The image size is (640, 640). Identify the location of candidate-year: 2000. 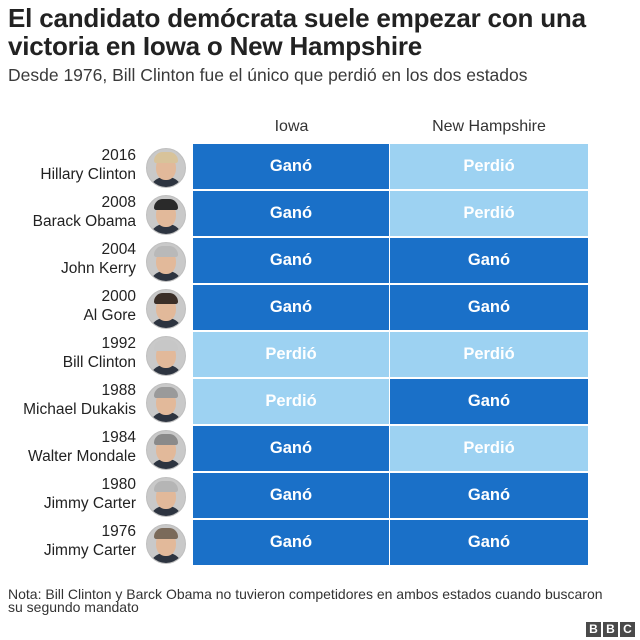
(118, 296).